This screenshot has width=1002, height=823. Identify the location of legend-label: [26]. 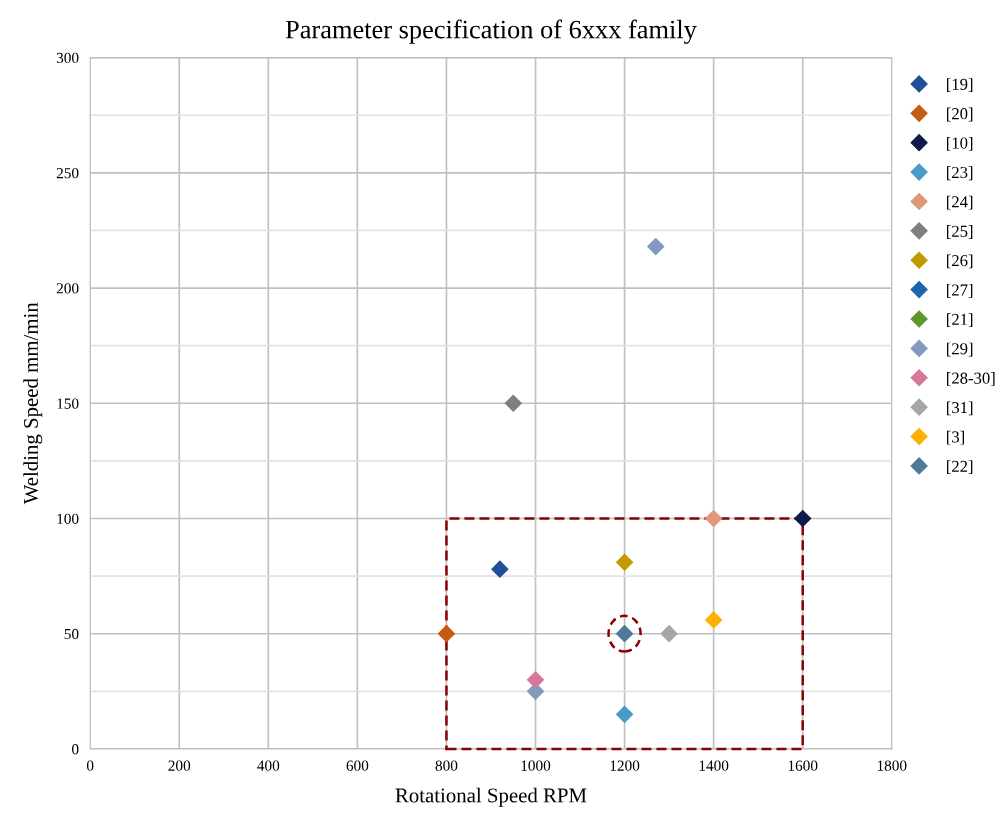
(960, 261).